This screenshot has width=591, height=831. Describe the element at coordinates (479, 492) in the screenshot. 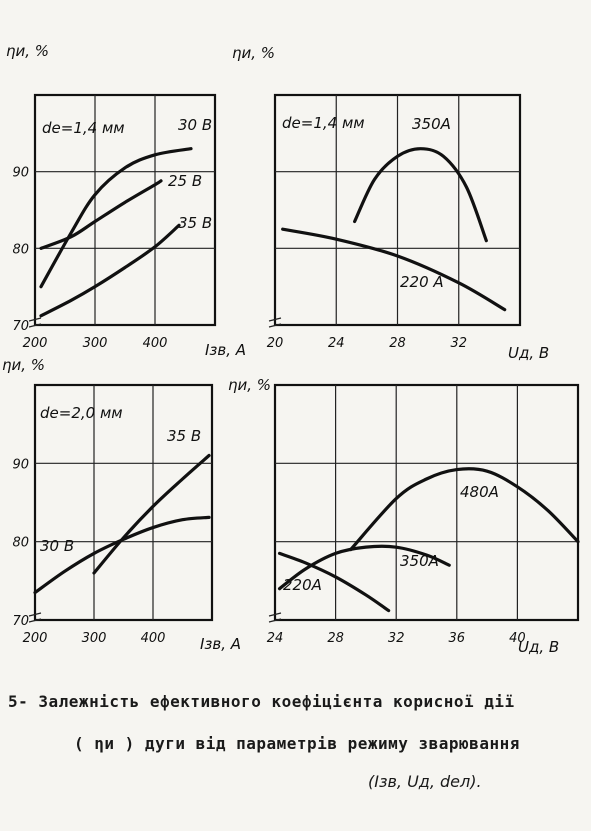

I see `series-label: 480A` at that location.